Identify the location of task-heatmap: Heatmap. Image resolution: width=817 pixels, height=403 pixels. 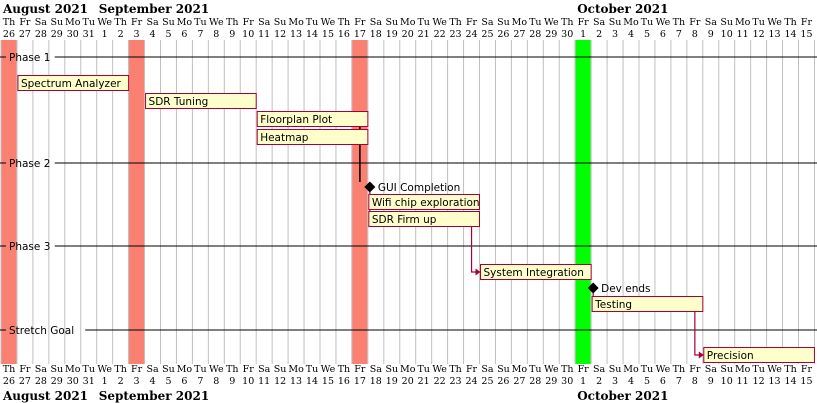
(312, 137).